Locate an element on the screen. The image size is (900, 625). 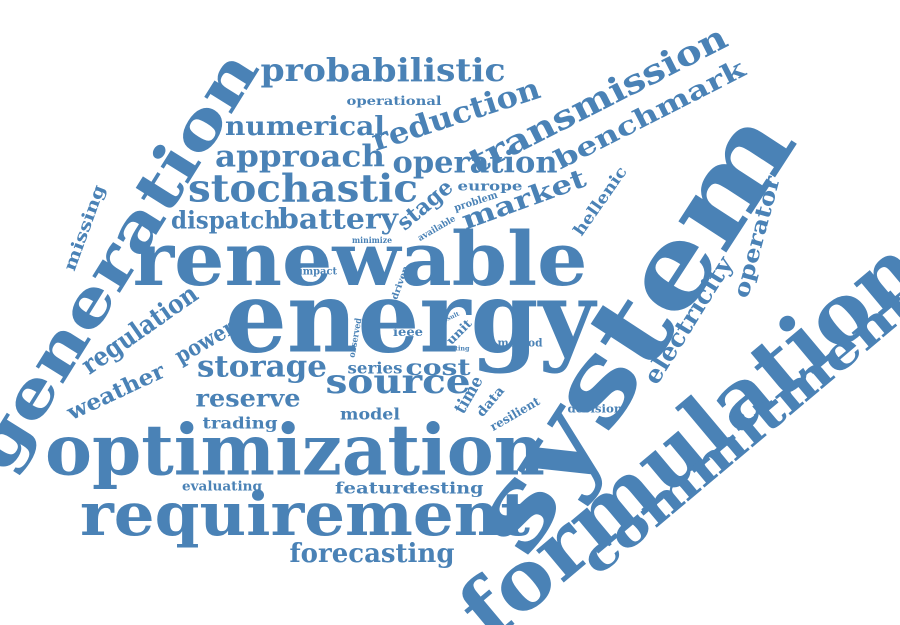
word-energy: energy is located at coordinates (411, 318).